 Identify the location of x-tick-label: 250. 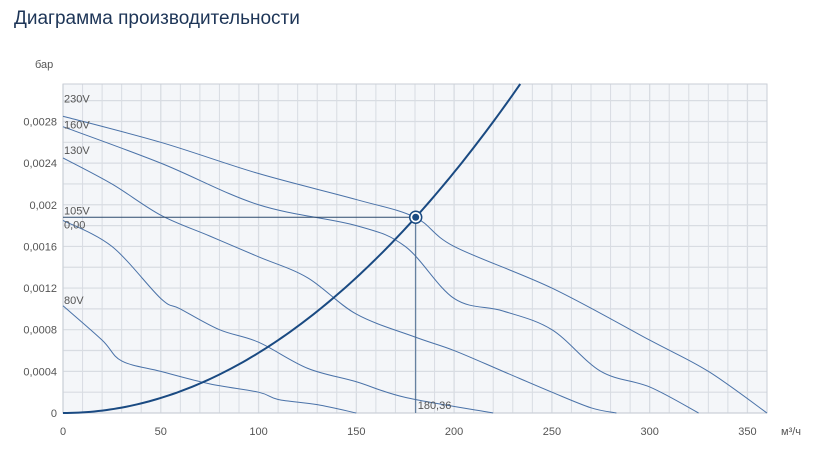
(552, 432).